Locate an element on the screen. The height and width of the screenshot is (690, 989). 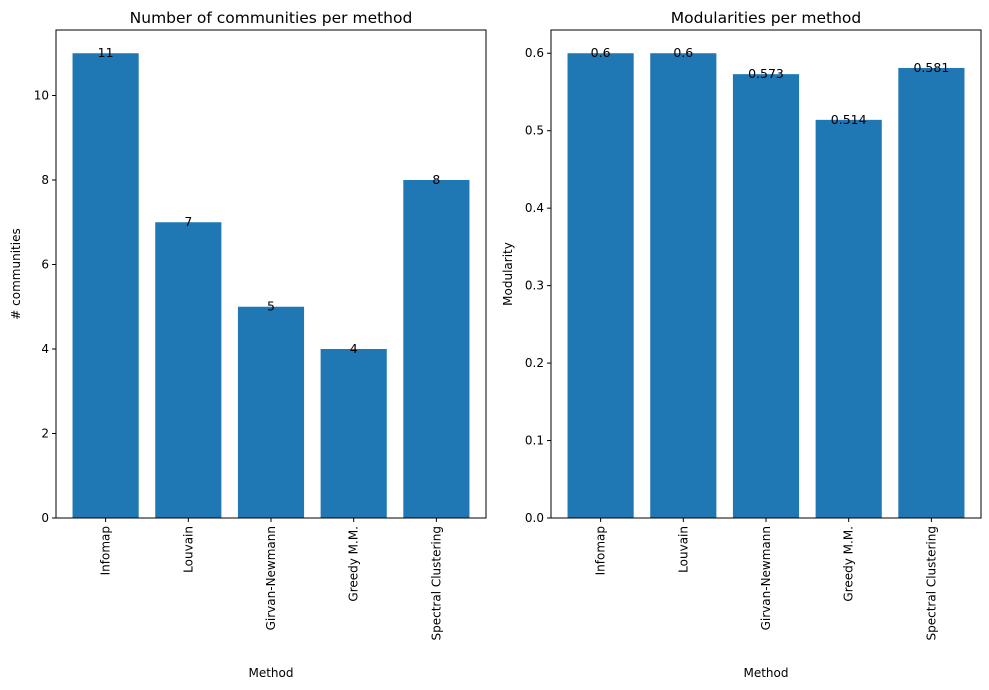
y-axis: 0.0 0.1 0.2 0.3 0.4 0.5 0.6 is located at coordinates (538, 285).